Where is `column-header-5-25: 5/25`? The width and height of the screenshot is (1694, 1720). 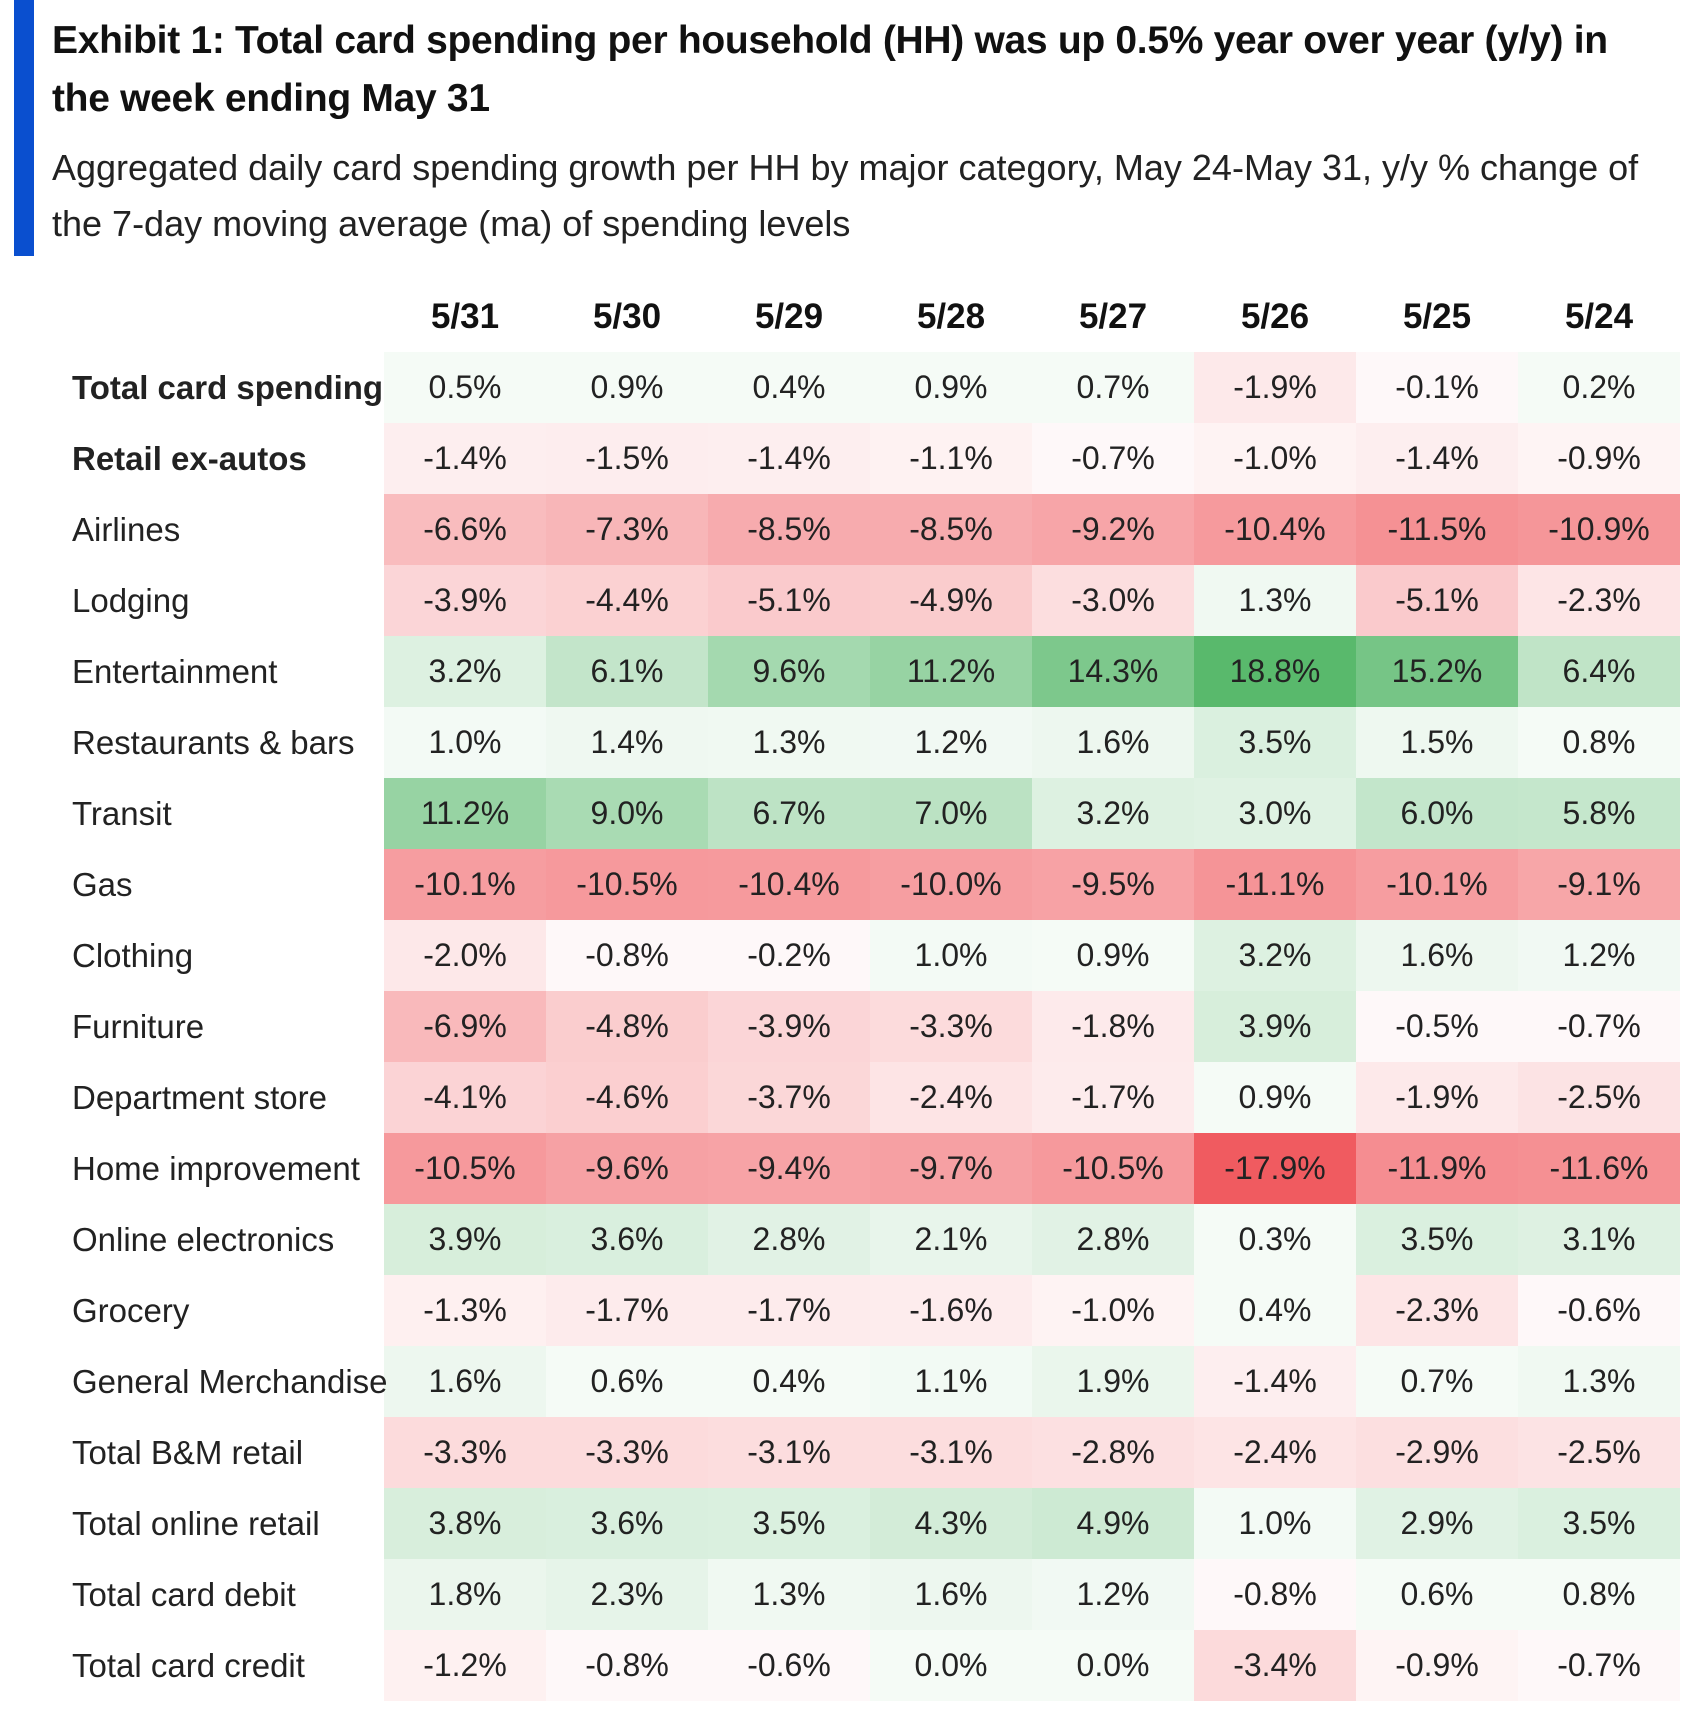 column-header-5-25: 5/25 is located at coordinates (1437, 316).